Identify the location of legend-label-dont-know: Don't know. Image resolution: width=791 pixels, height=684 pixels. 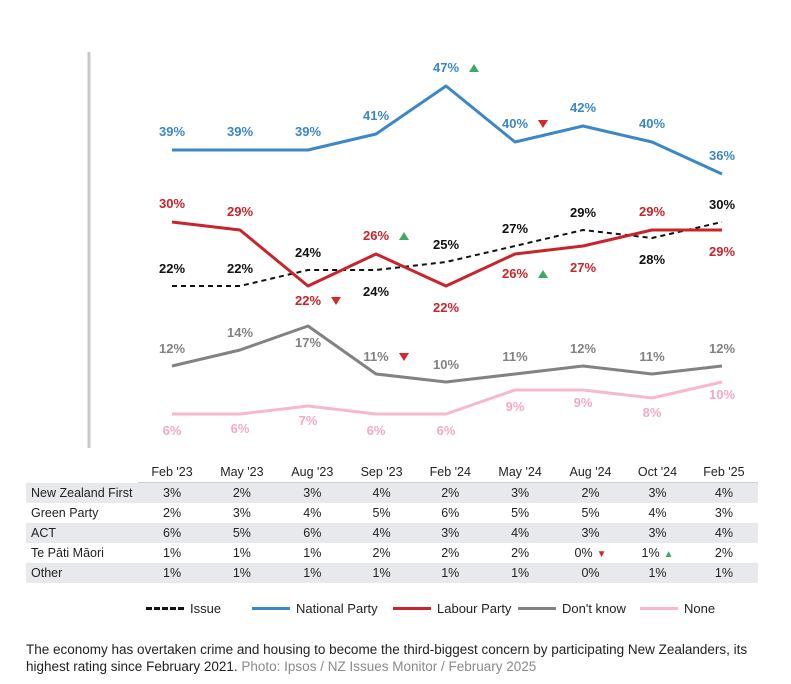
(594, 608).